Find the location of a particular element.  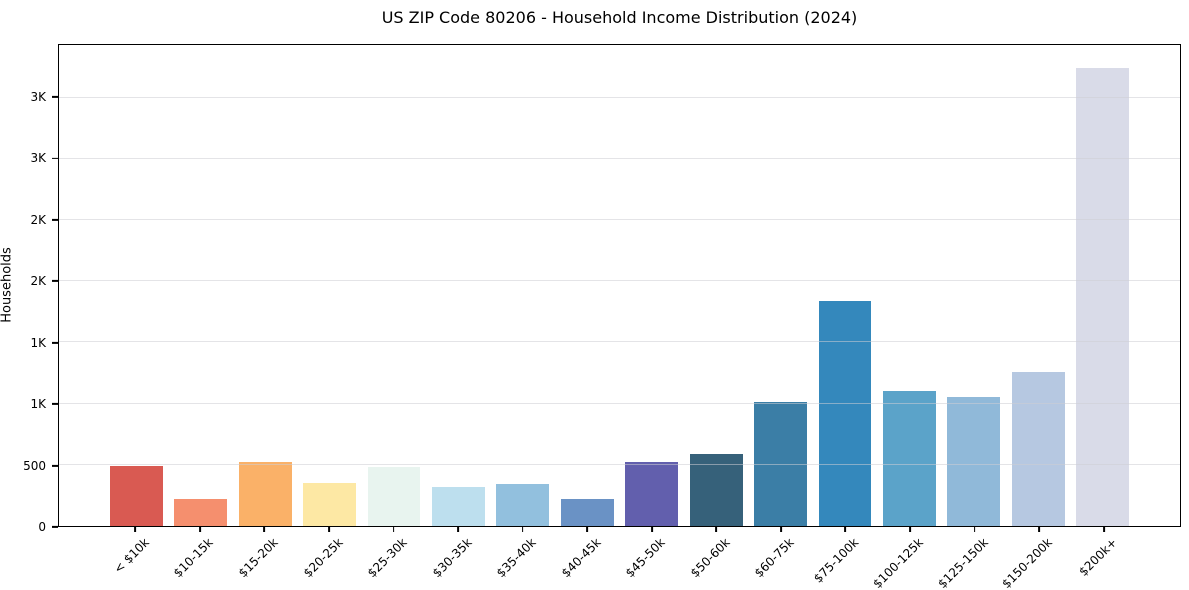

x-slot: $75-100k is located at coordinates (844, 558).